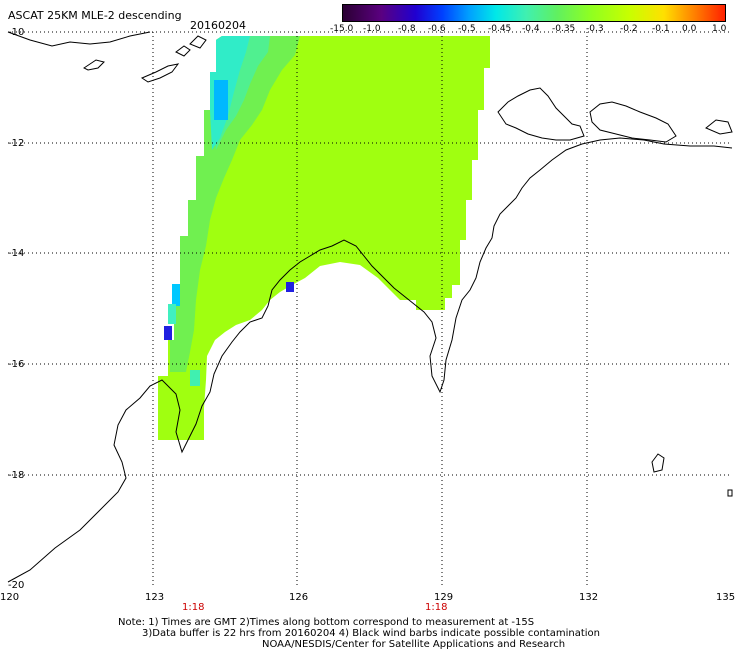  What do you see at coordinates (661, 29) in the screenshot?
I see `colorbar-label: -0.1` at bounding box center [661, 29].